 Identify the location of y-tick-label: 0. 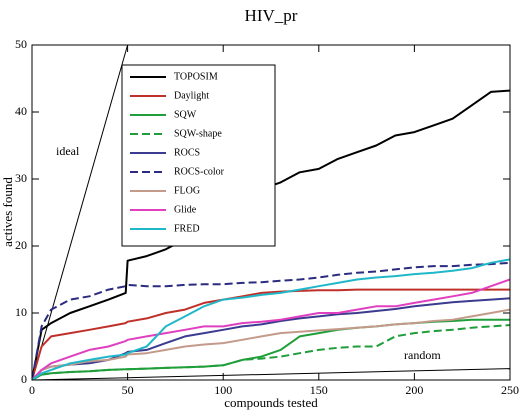
(24, 379).